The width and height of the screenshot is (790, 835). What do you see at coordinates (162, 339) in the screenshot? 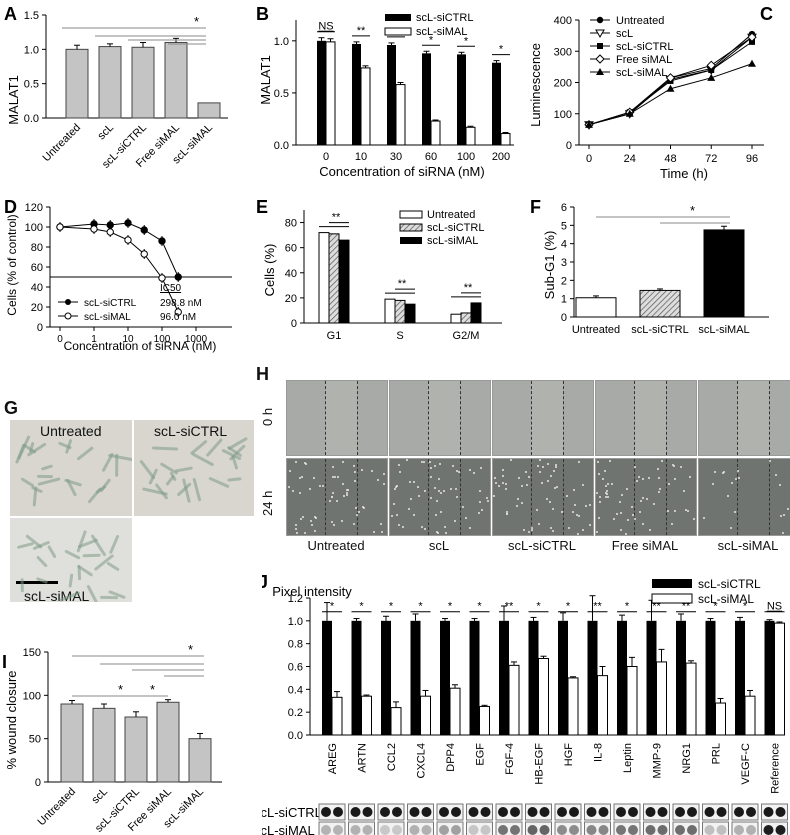
I see `d-x-tick-label: 100` at bounding box center [162, 339].